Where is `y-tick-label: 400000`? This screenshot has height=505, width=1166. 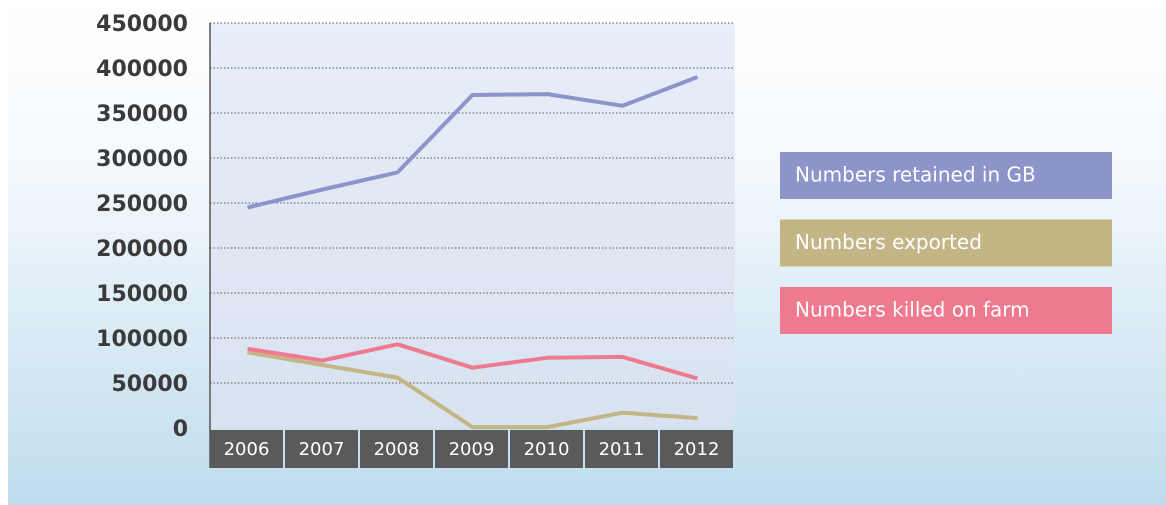 y-tick-label: 400000 is located at coordinates (142, 69).